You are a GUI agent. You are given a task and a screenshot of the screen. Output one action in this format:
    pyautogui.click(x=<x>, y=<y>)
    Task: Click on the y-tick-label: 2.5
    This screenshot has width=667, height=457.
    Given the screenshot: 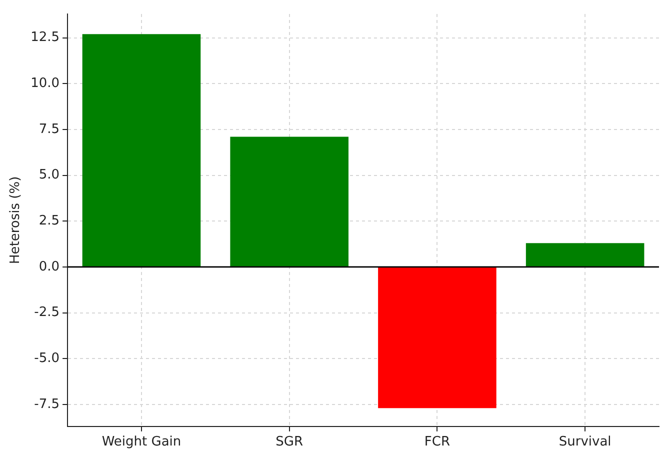 What is the action you would take?
    pyautogui.click(x=49, y=220)
    